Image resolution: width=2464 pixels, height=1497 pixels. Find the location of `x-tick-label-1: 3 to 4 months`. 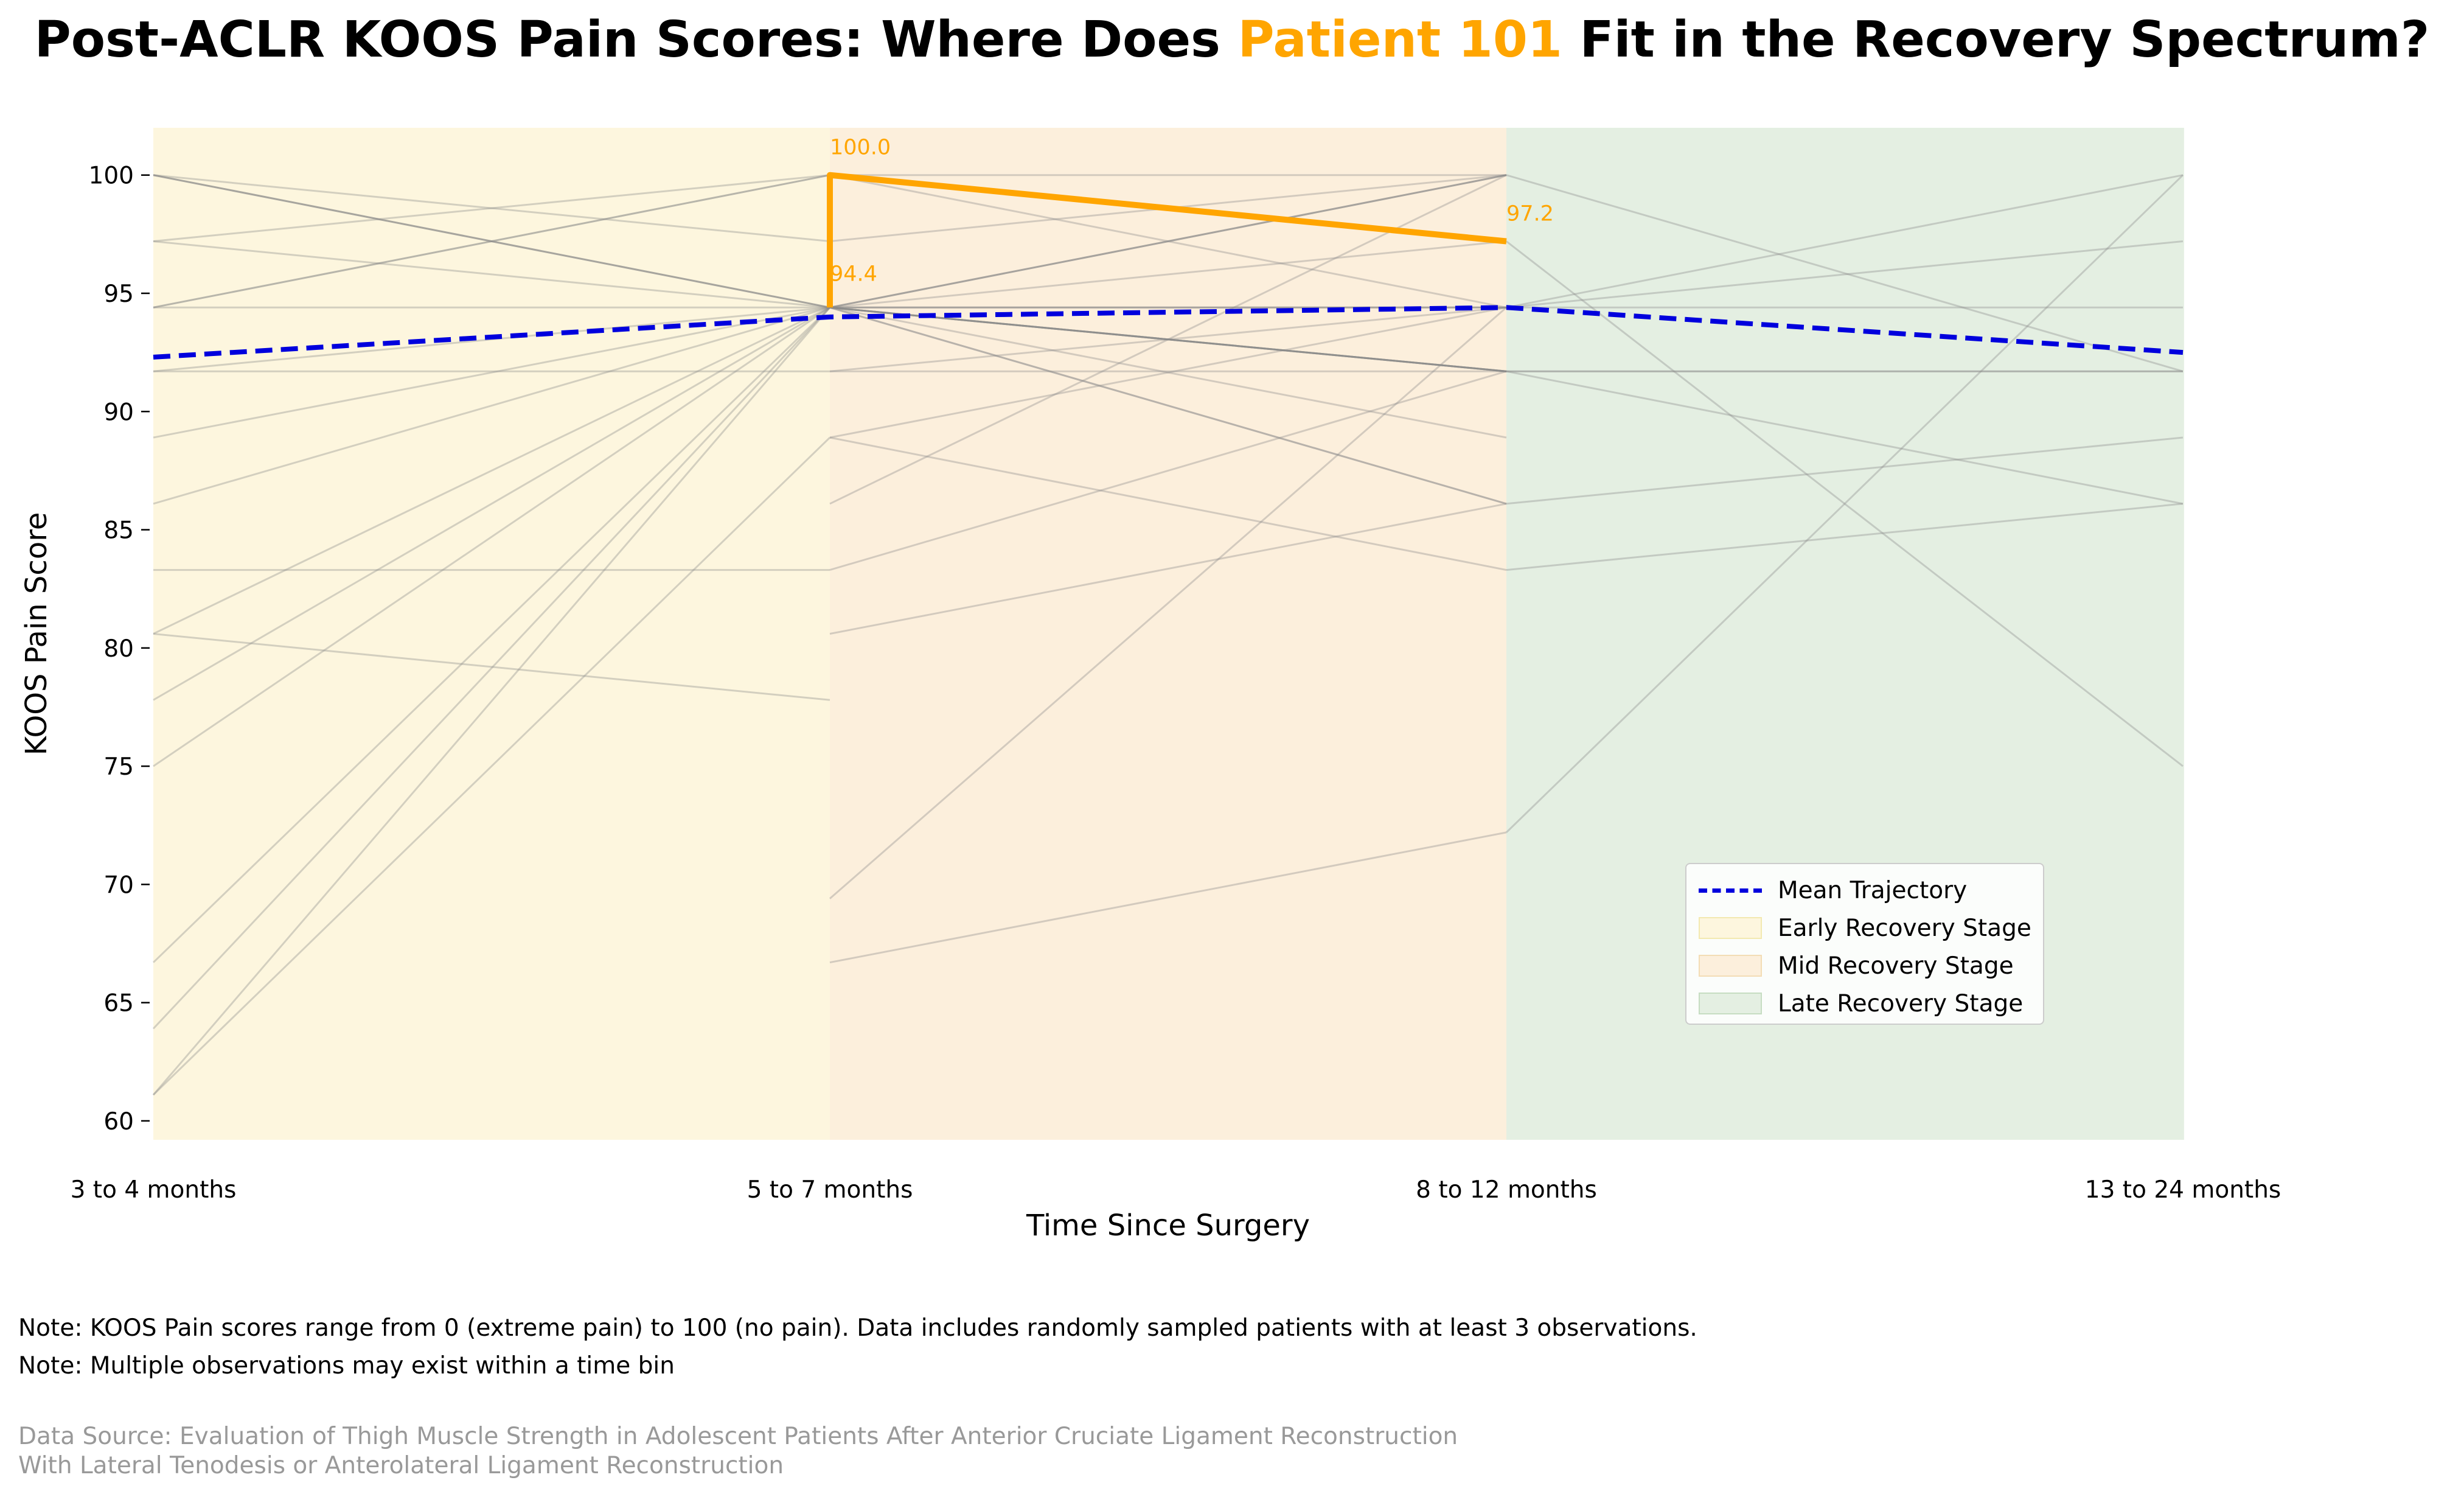

x-tick-label-1: 3 to 4 months is located at coordinates (154, 1190).